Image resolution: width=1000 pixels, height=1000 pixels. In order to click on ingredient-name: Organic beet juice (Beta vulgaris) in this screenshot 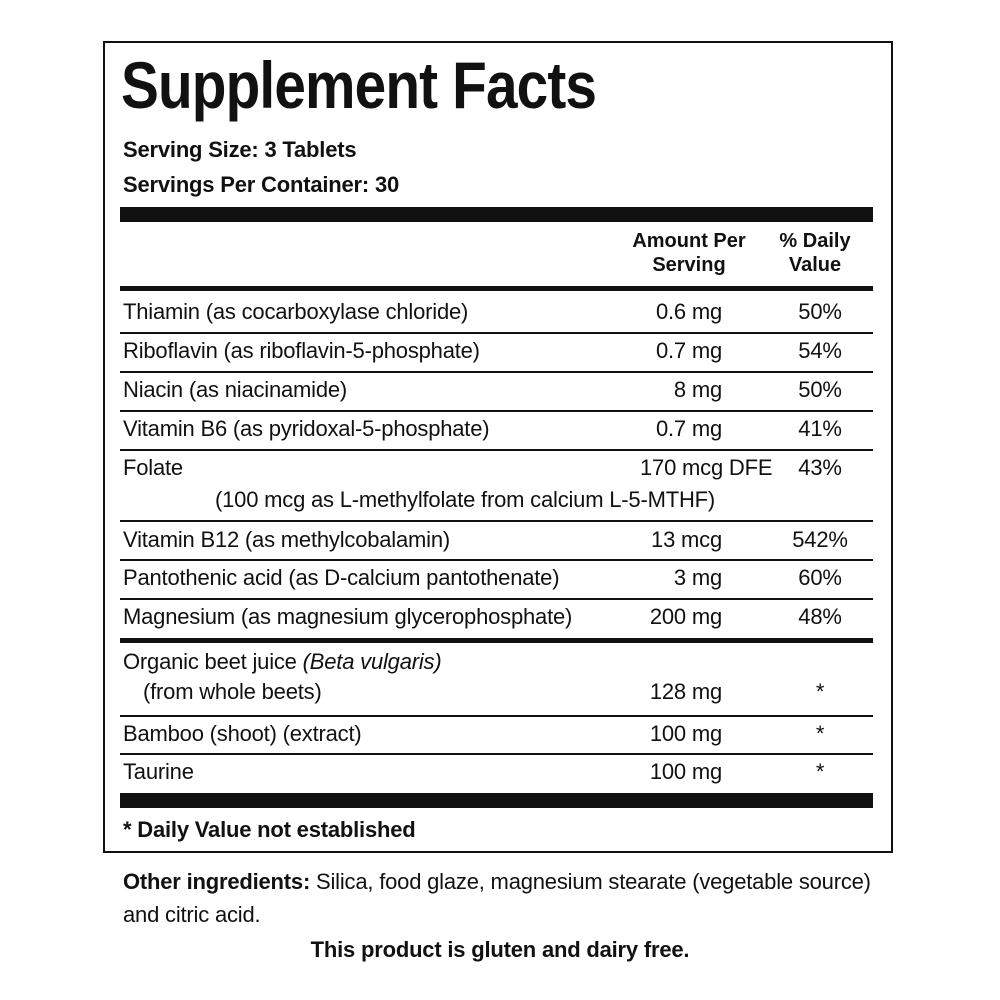, I will do `click(282, 662)`.